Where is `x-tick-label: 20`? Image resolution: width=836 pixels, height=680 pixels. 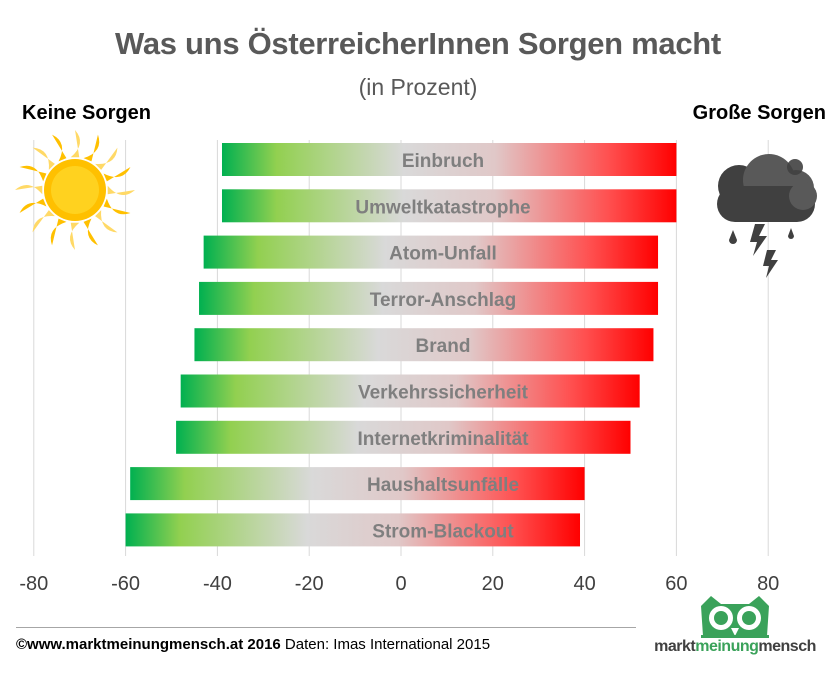 x-tick-label: 20 is located at coordinates (493, 584).